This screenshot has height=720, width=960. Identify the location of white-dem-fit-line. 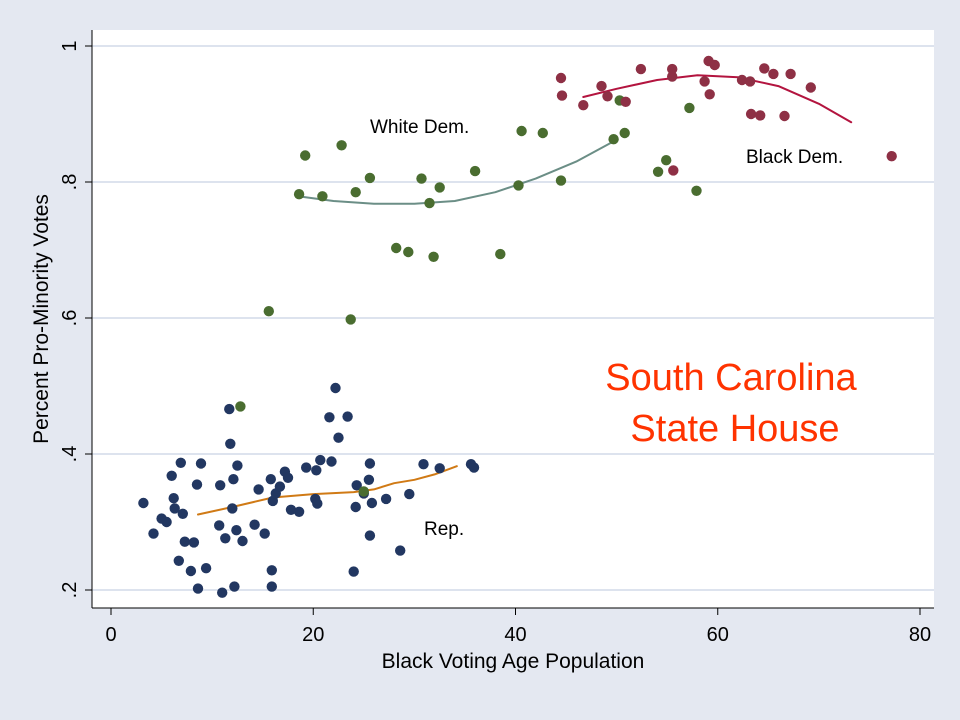
(457, 171).